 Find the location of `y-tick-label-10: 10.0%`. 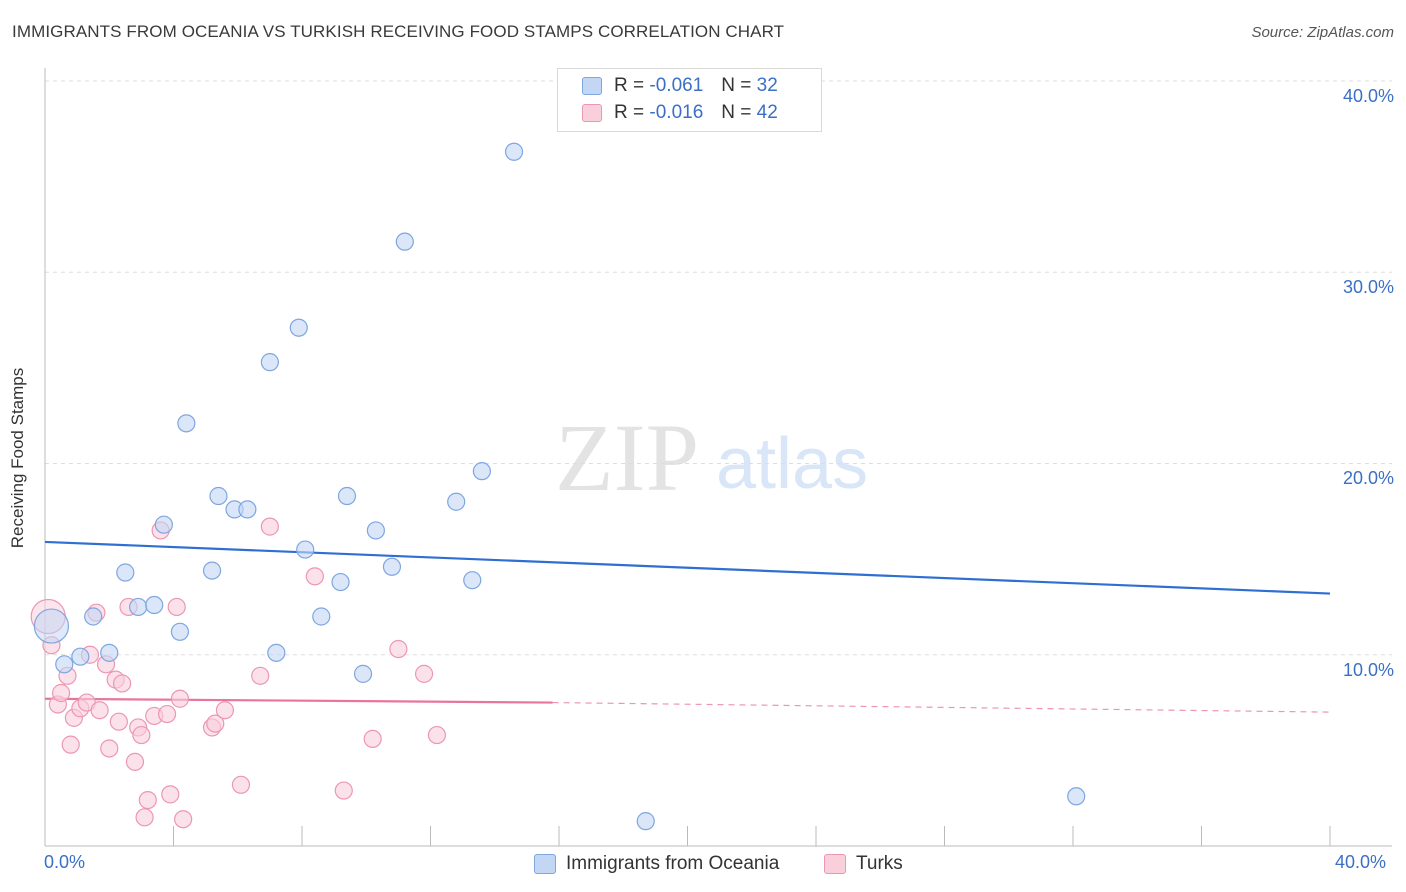

y-tick-label-10: 10.0% is located at coordinates (1368, 670).